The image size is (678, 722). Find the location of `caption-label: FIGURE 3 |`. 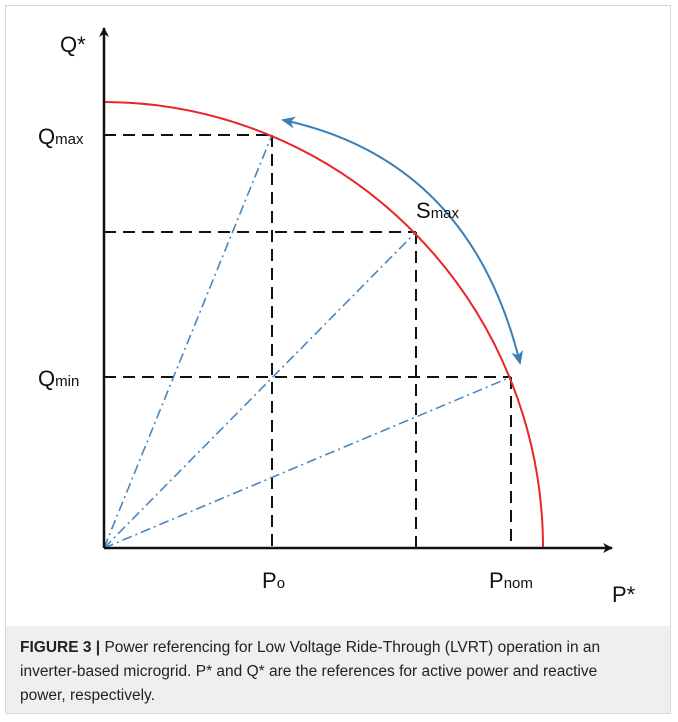

caption-label: FIGURE 3 | is located at coordinates (60, 647).